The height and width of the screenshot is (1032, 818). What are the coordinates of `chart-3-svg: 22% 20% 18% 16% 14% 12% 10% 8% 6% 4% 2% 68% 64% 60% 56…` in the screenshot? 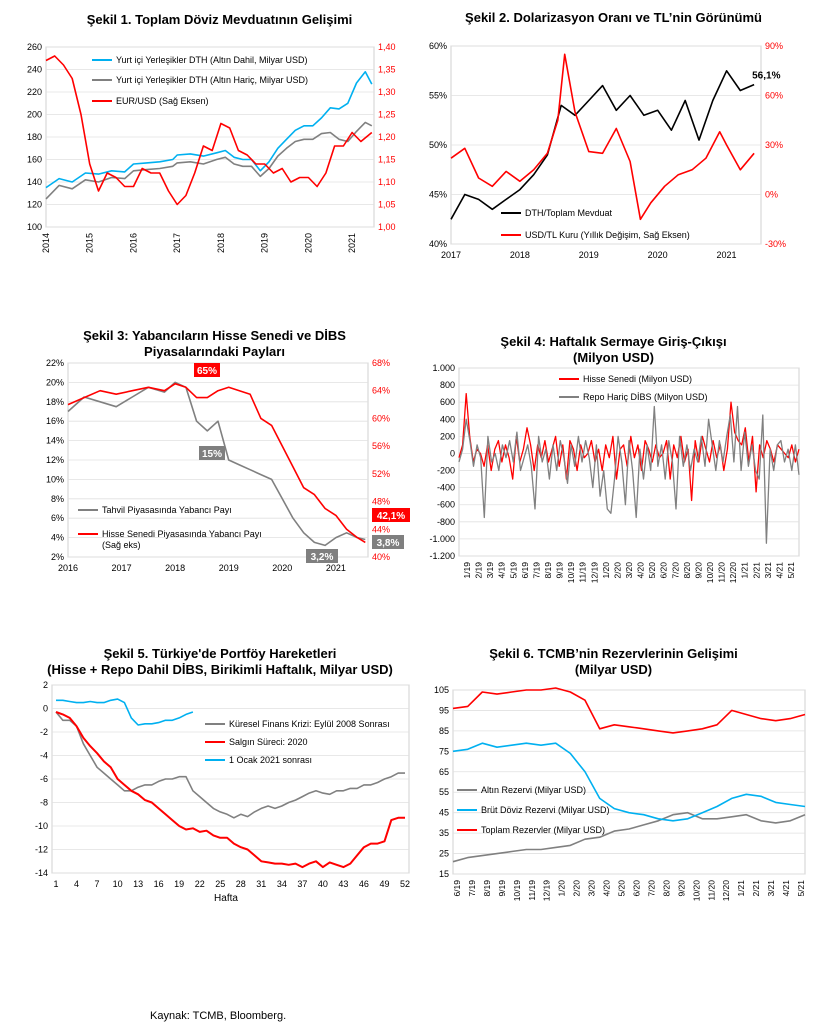 It's located at (228, 465).